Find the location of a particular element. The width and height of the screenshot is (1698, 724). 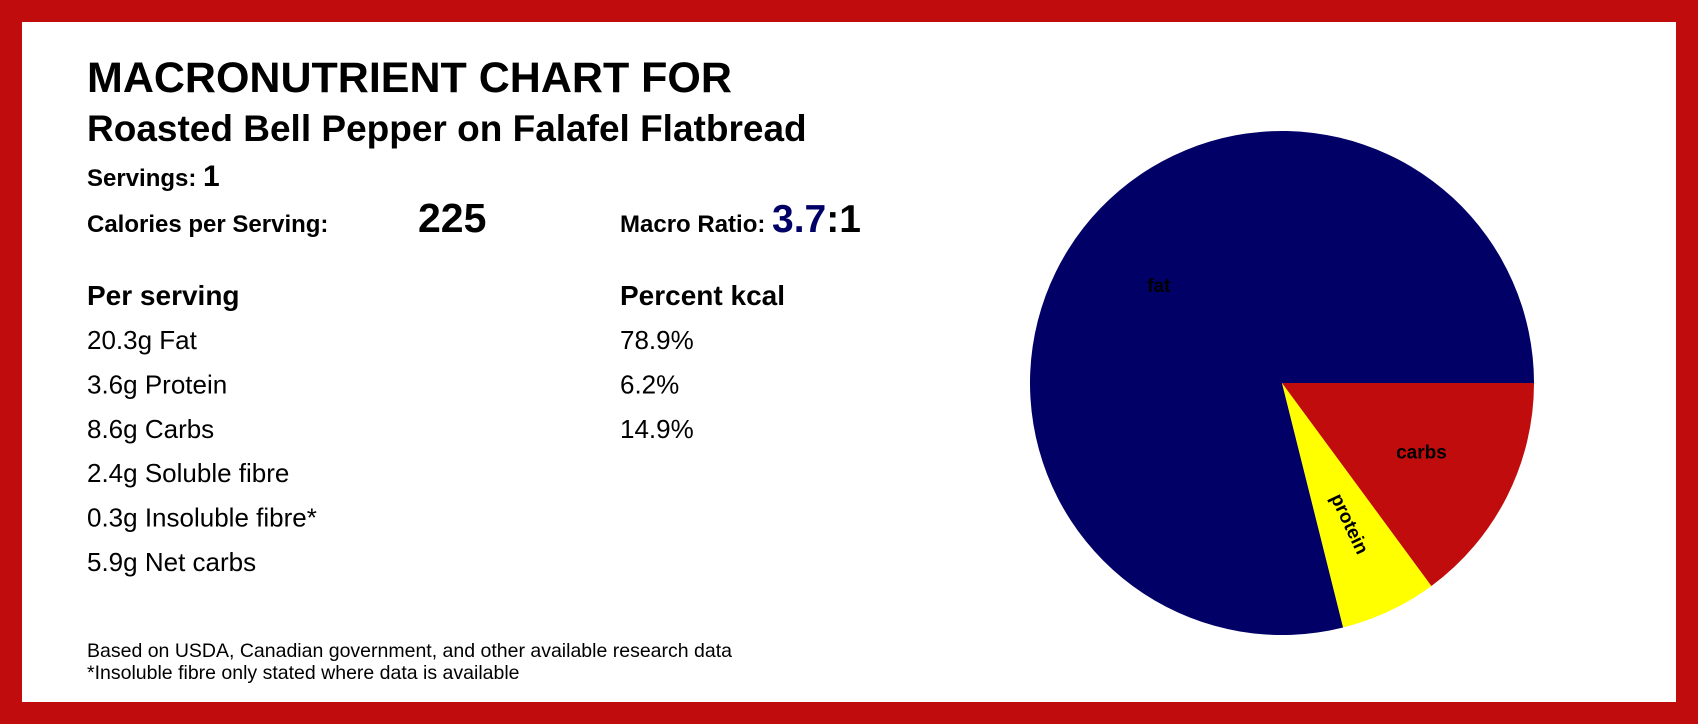

table-row: 20.3g Fat is located at coordinates (142, 340).